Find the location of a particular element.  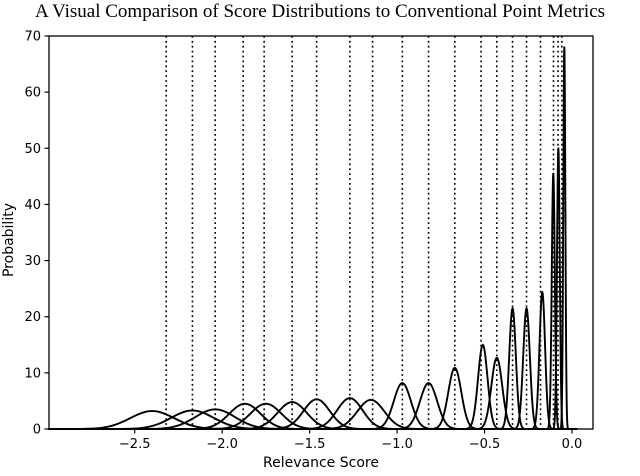

x-tick-label: −0.5 is located at coordinates (485, 444).